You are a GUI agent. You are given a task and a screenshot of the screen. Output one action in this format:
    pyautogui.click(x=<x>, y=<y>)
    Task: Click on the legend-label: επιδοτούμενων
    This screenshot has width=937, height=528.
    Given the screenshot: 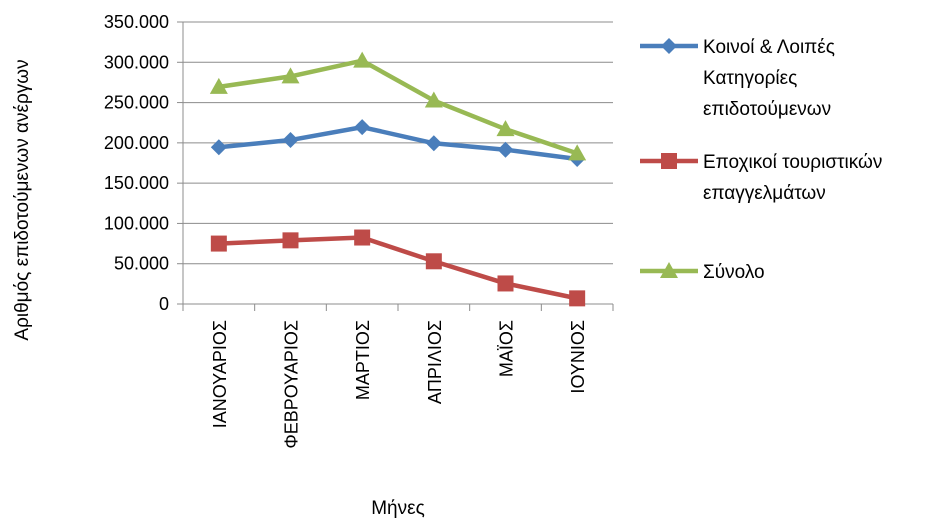 What is the action you would take?
    pyautogui.click(x=767, y=109)
    